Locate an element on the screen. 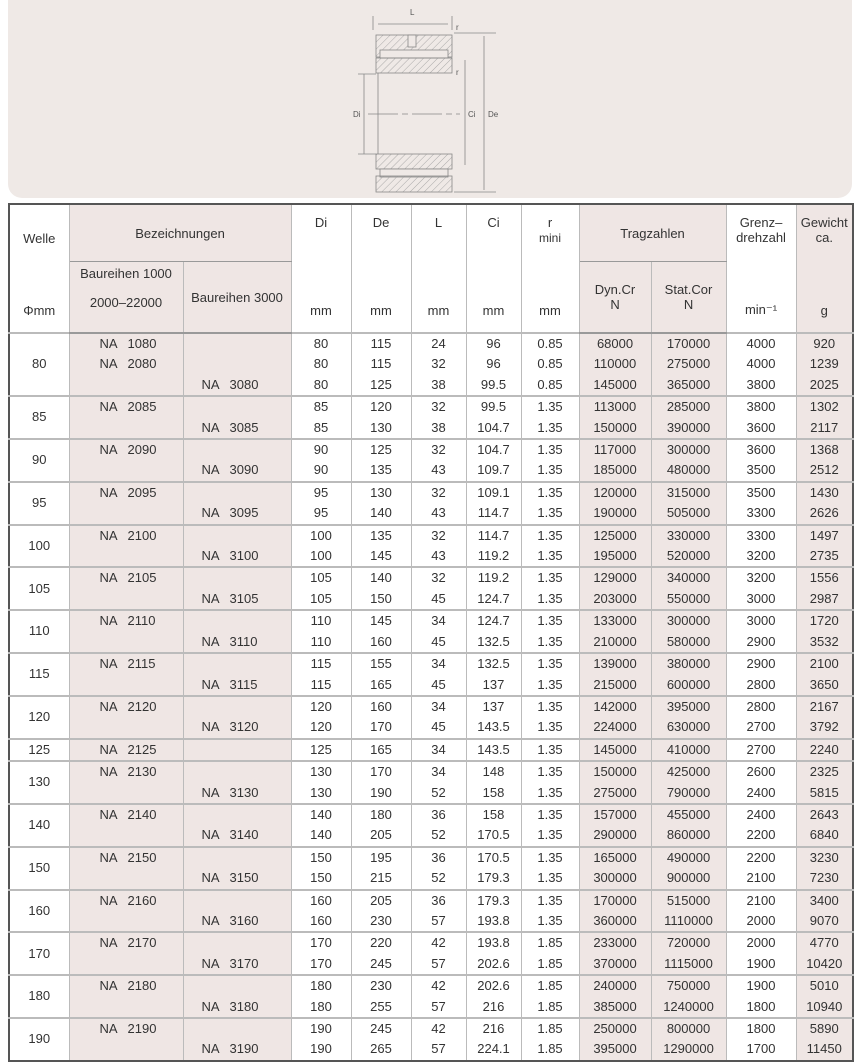  cell-stat-cor: 800000 is located at coordinates (688, 1028).